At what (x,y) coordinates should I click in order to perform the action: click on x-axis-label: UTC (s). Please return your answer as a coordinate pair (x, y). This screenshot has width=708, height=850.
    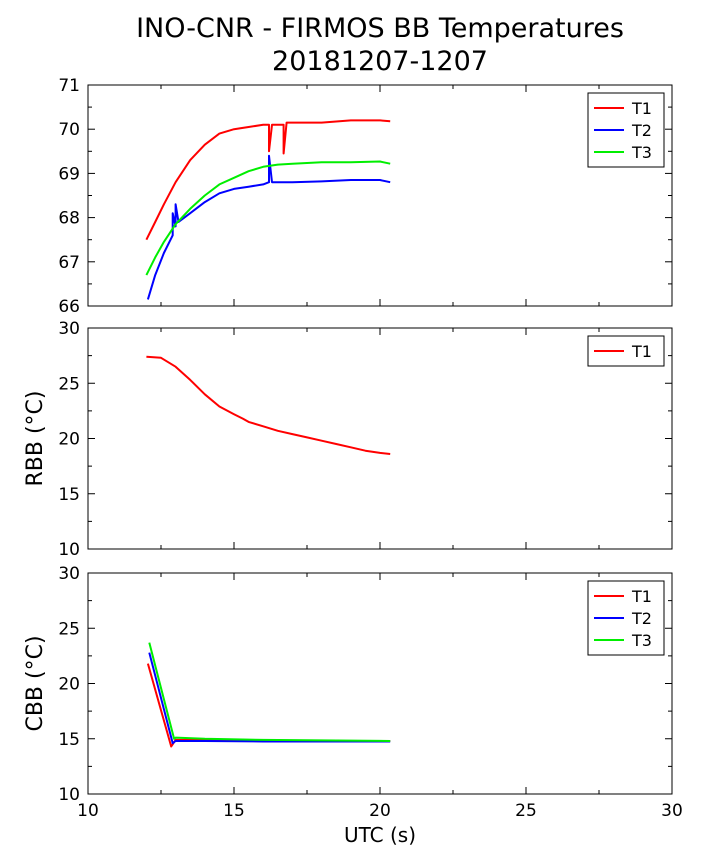
    Looking at the image, I should click on (380, 835).